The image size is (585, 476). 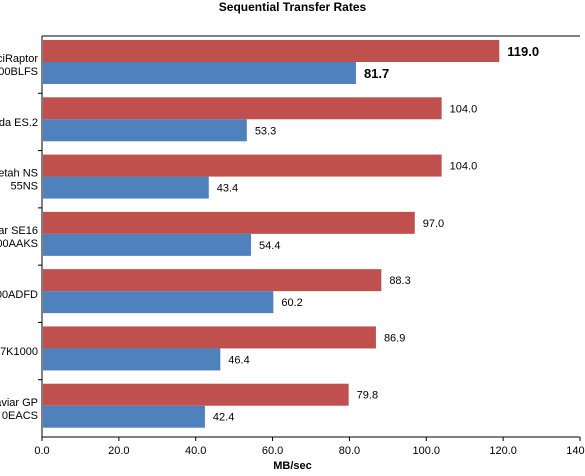 What do you see at coordinates (367, 396) in the screenshot?
I see `data-label: 79.8` at bounding box center [367, 396].